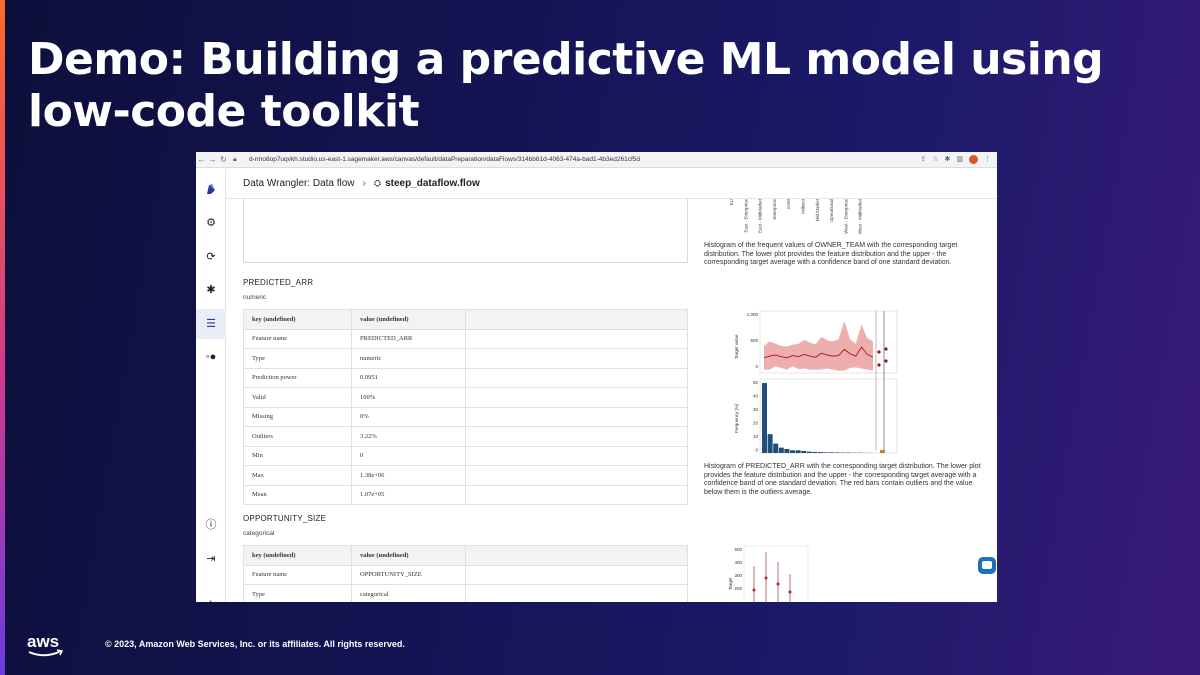 This screenshot has width=1200, height=675. Describe the element at coordinates (211, 223) in the screenshot. I see `chip-icon: ⚙` at that location.